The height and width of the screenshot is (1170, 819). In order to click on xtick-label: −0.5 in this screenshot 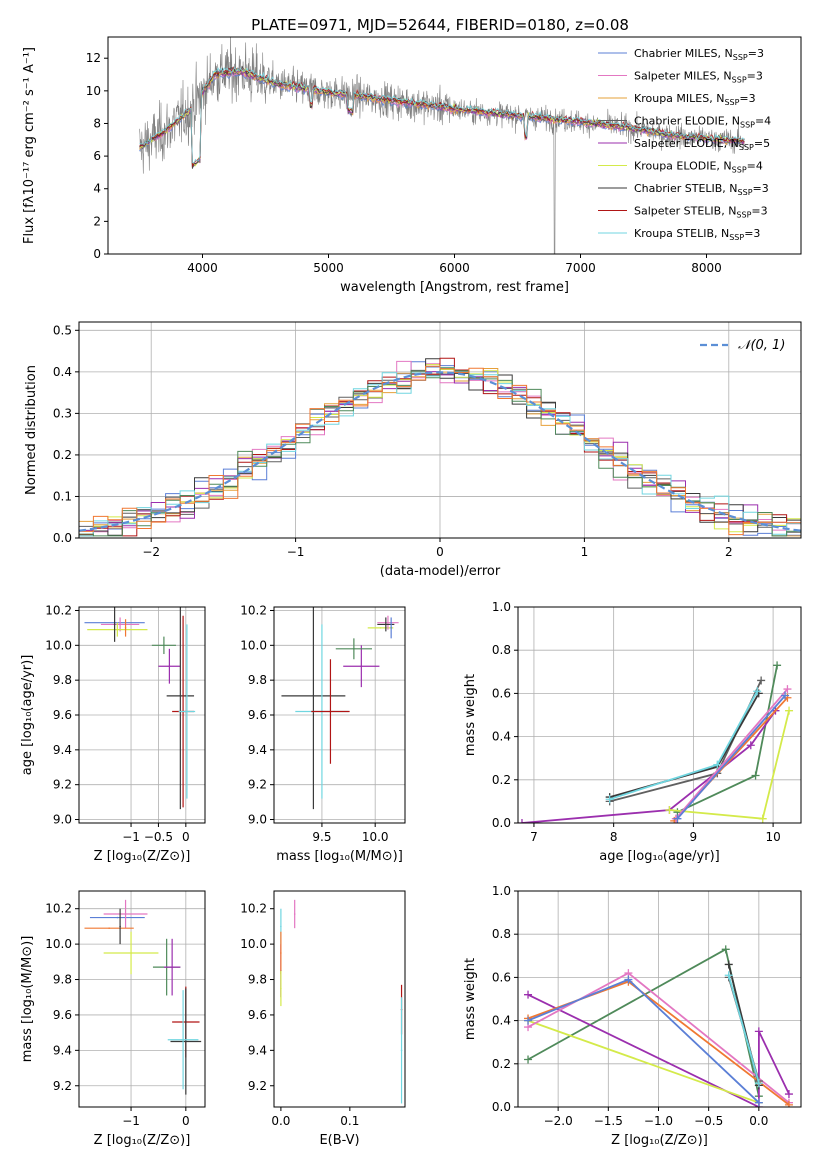, I will do `click(158, 837)`.